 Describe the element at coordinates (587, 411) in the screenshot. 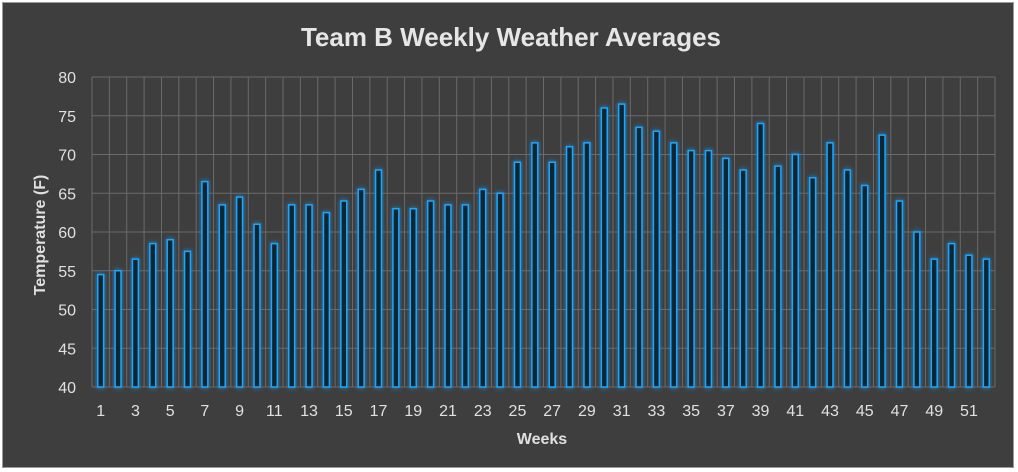

I see `x-tick-label: 29` at that location.